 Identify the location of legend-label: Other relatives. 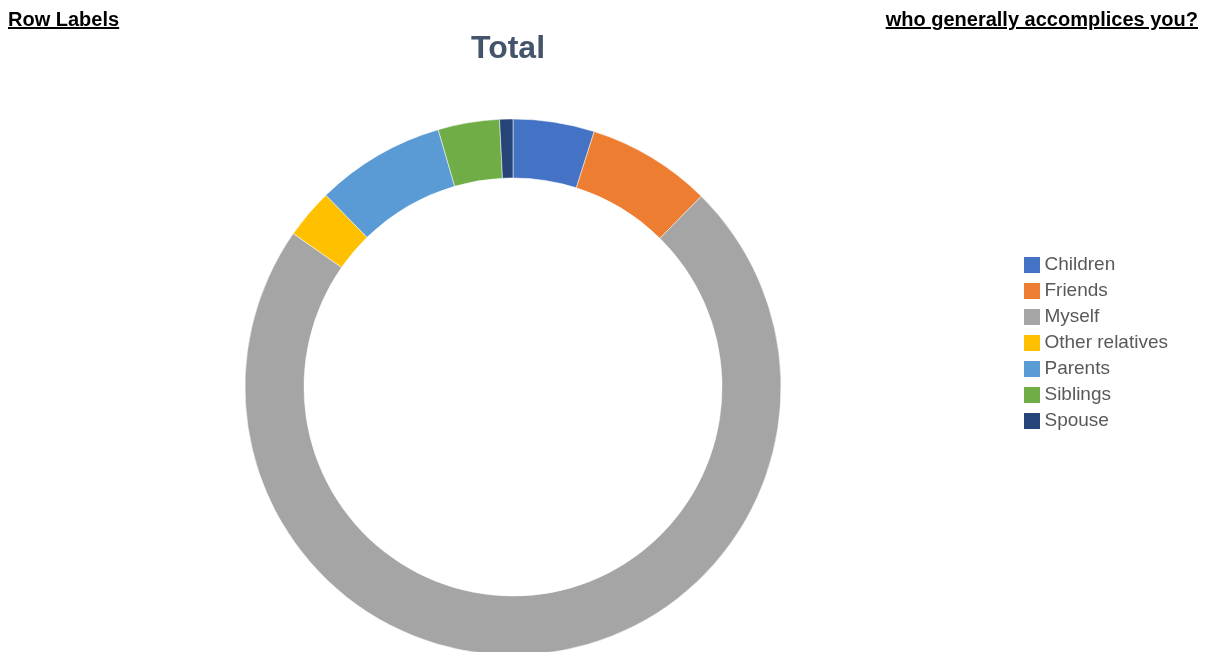
(1106, 341).